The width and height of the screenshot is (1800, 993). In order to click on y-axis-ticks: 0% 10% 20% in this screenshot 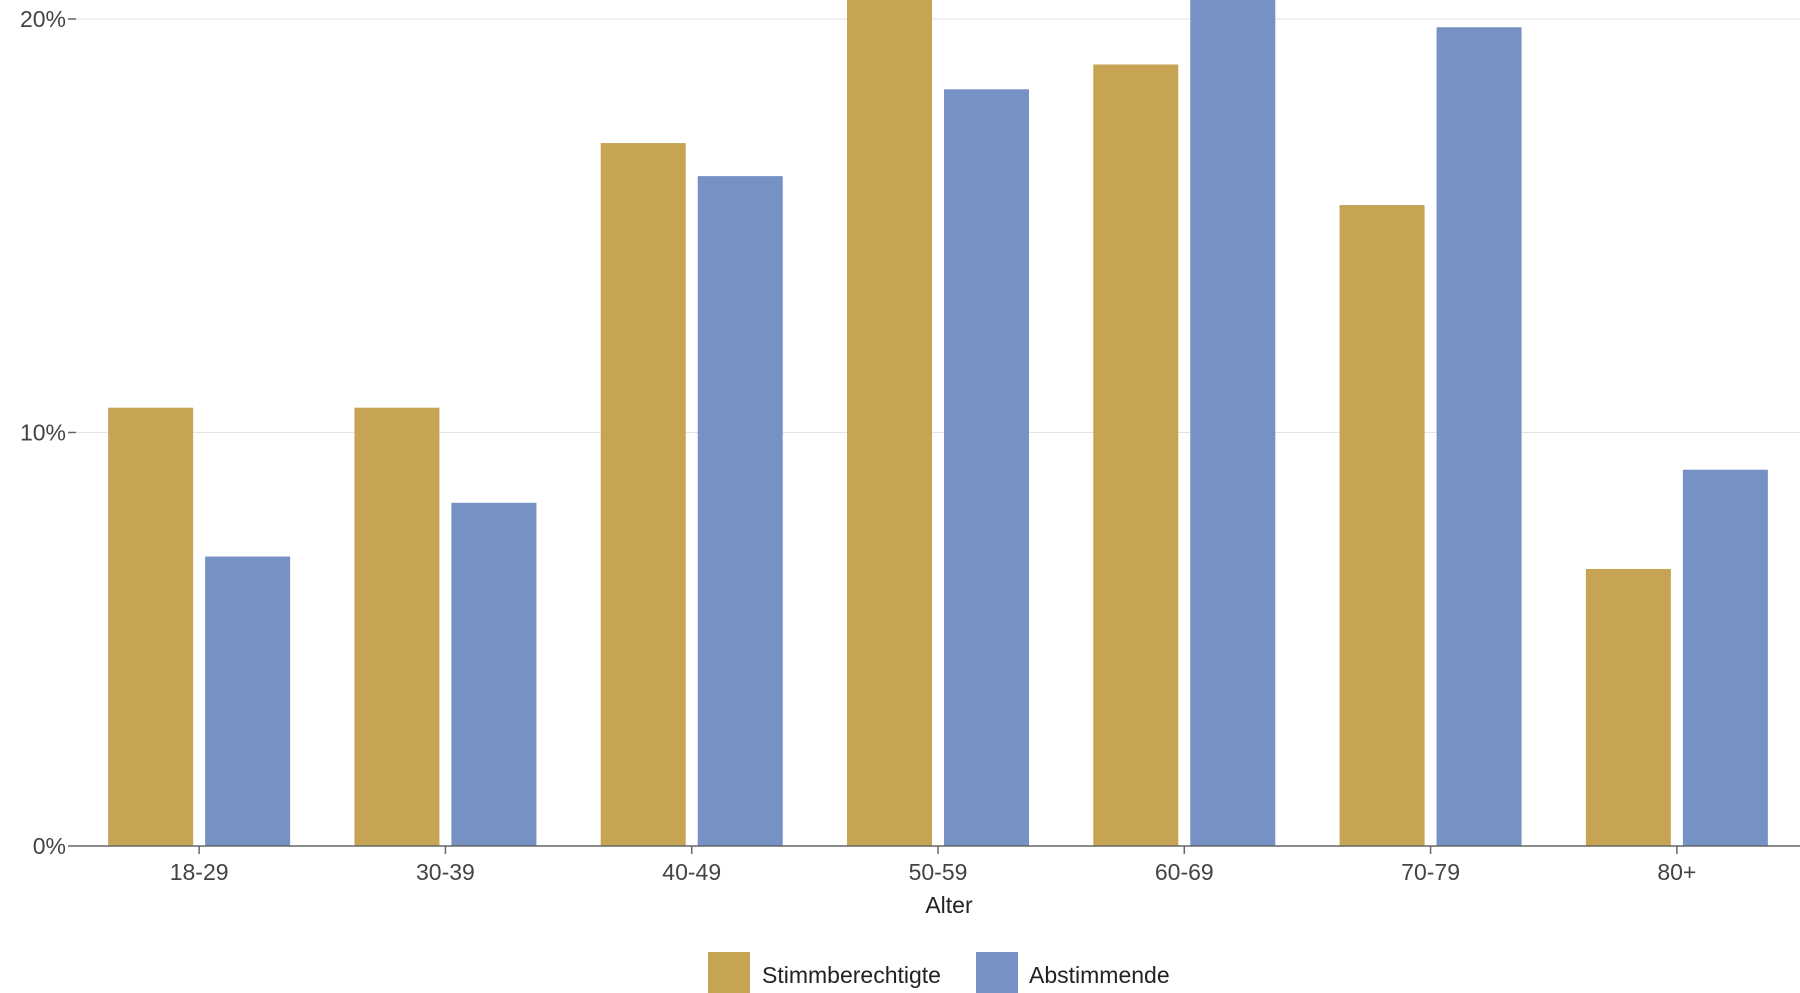, I will do `click(48, 432)`.